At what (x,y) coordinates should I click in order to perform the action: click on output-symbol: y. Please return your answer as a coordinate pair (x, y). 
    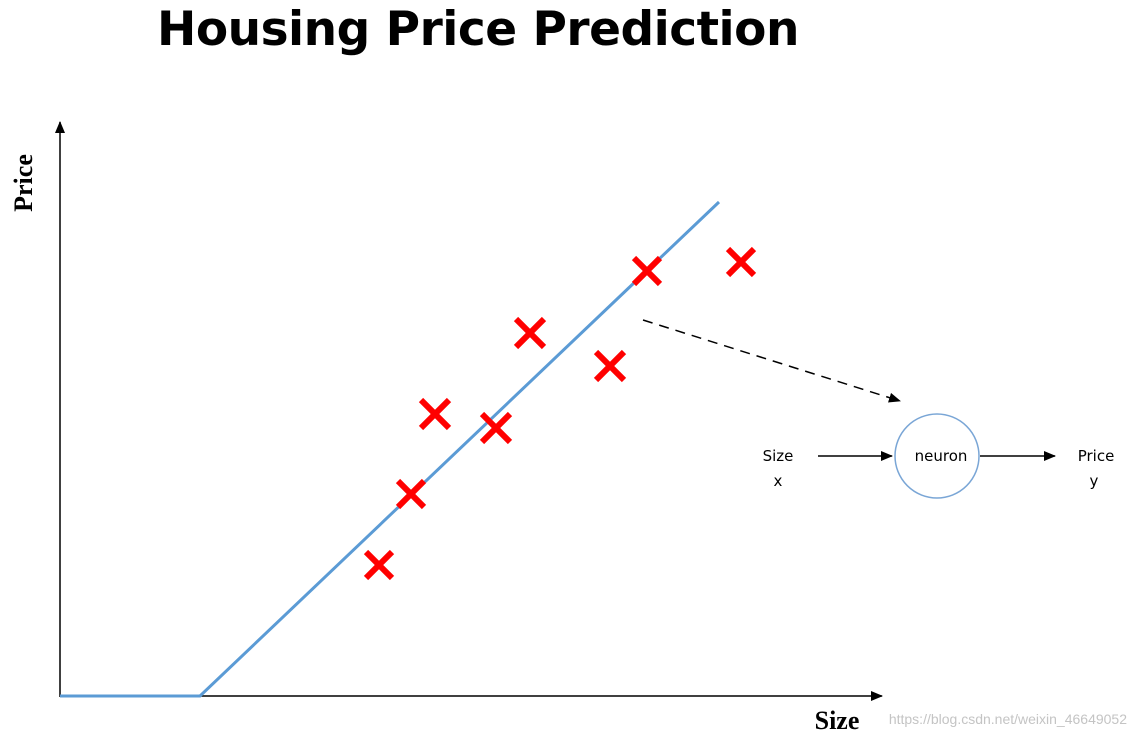
    Looking at the image, I should click on (1094, 481).